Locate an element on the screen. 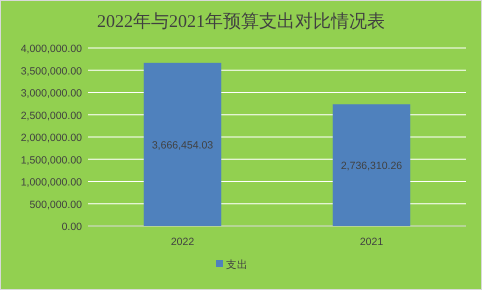 The image size is (482, 290). ytick-label: 0.00 is located at coordinates (72, 227).